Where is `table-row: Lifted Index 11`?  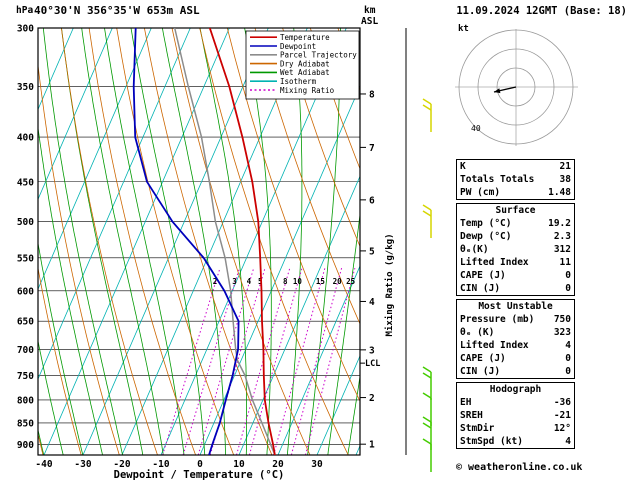
table-row: Lifted Index 11 is located at coordinates (515, 262).